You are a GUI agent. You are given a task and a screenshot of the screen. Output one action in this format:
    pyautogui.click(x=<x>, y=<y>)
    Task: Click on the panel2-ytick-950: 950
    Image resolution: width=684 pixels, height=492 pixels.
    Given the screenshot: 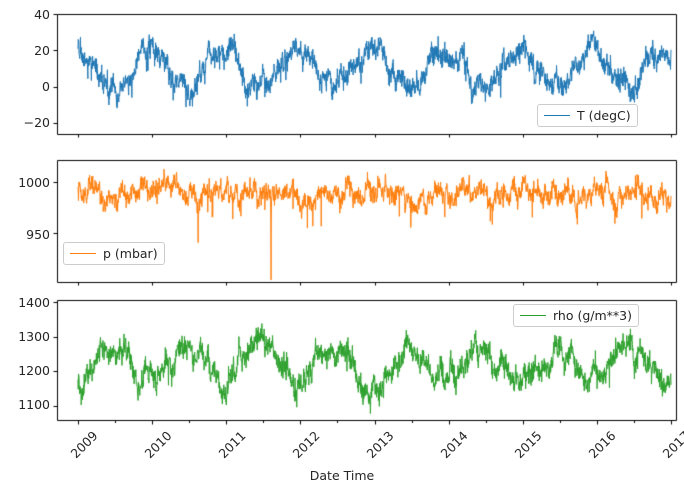 What is the action you would take?
    pyautogui.click(x=38, y=234)
    